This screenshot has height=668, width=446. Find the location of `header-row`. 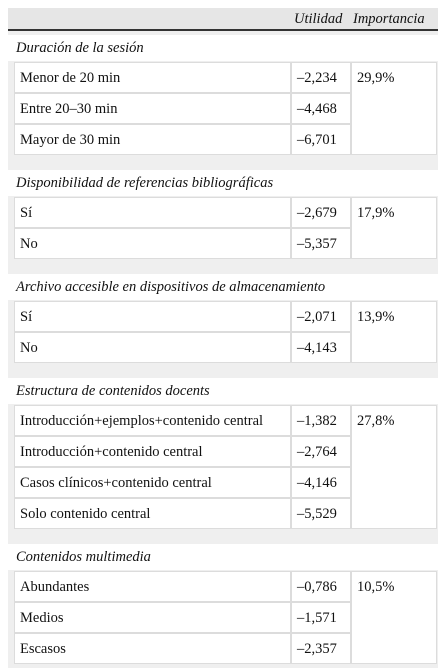

header-row is located at coordinates (223, 19).